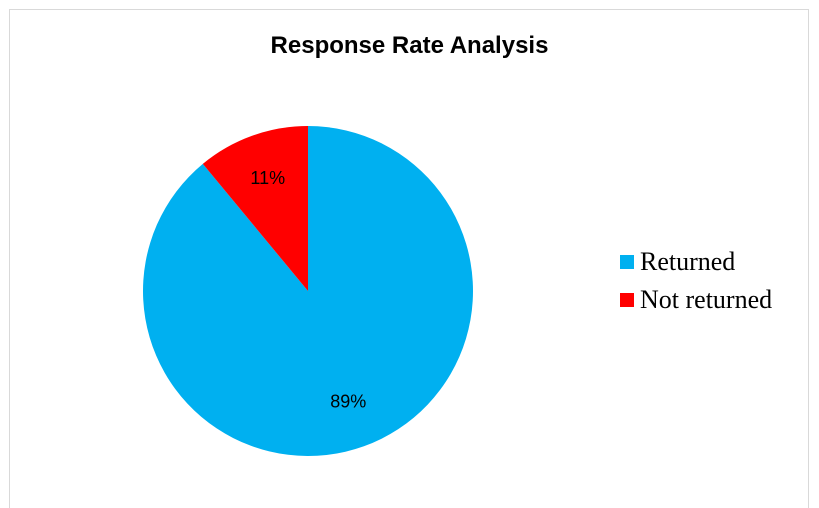 This screenshot has height=508, width=819. Describe the element at coordinates (706, 299) in the screenshot. I see `legend-label-not-returned: Not returned` at that location.